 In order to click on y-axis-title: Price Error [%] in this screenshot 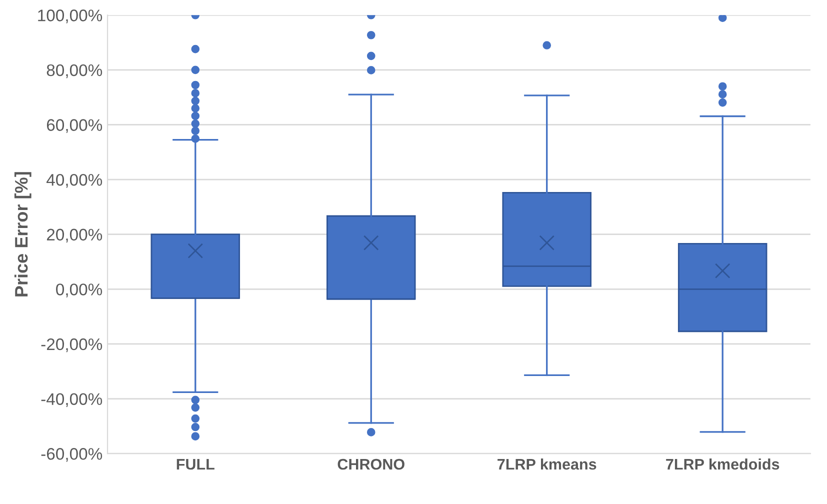, I will do `click(23, 234)`.